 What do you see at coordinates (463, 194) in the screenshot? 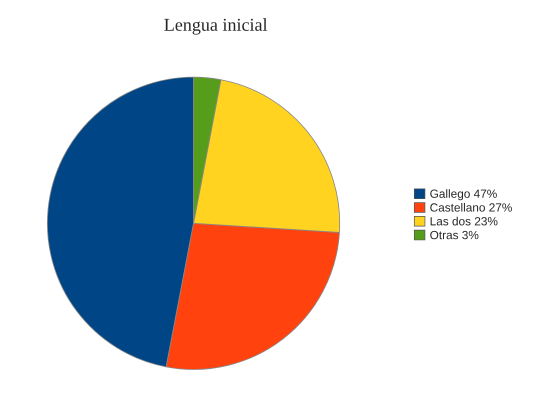
I see `legend-label: Gallego 47%` at bounding box center [463, 194].